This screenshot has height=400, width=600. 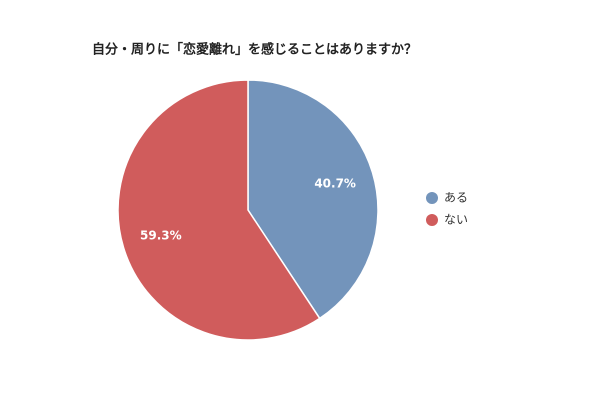 I want to click on legend-label: ない, so click(x=456, y=220).